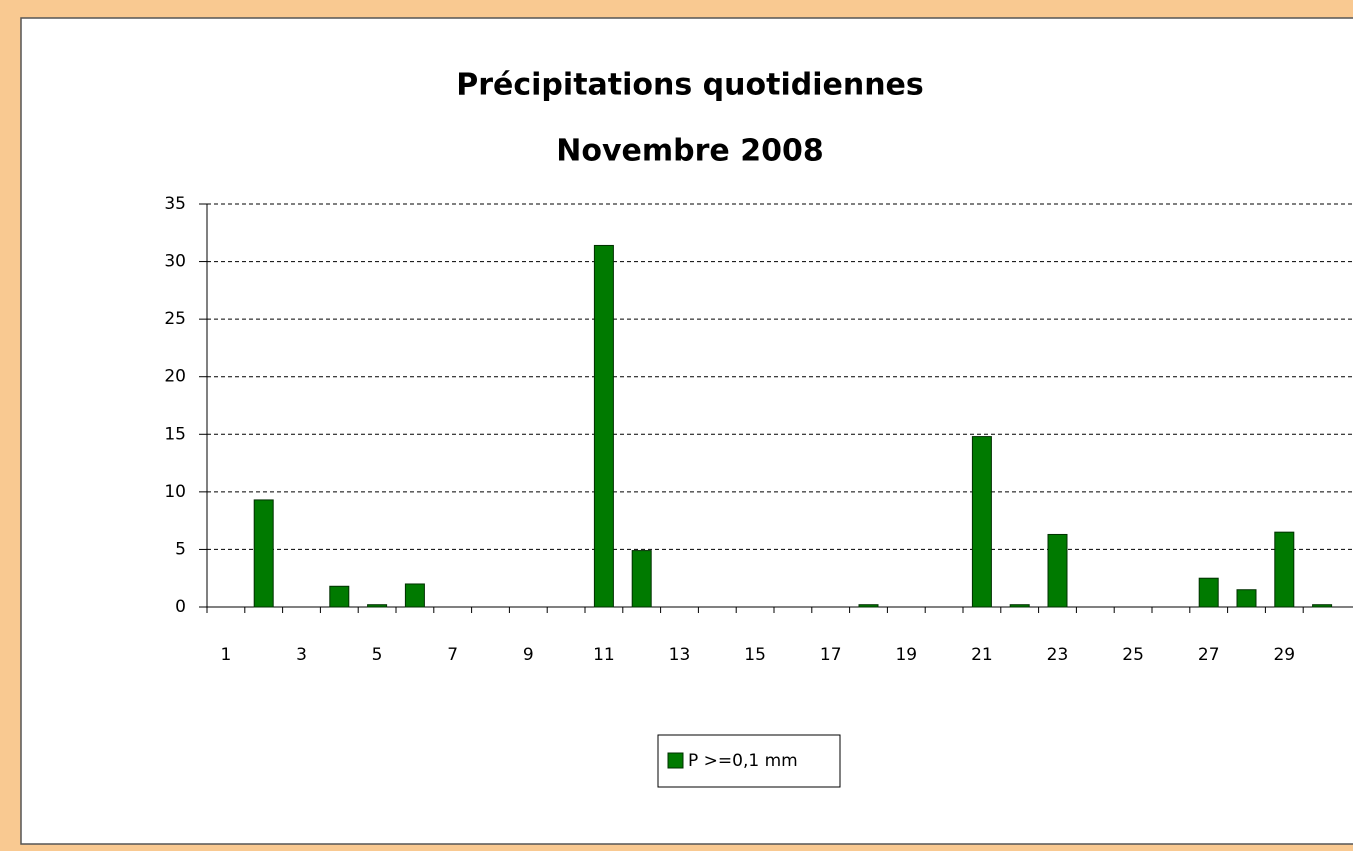  What do you see at coordinates (680, 655) in the screenshot?
I see `x-tick-label: 13` at bounding box center [680, 655].